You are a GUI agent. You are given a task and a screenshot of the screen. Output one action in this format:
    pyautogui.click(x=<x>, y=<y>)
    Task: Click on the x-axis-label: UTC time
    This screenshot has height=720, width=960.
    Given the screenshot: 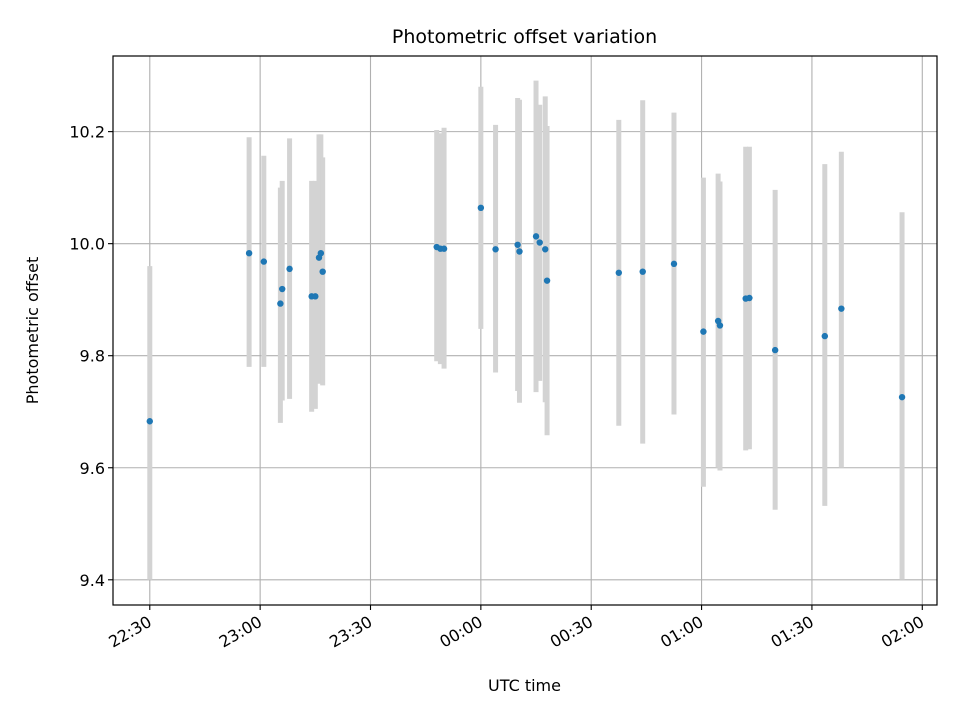 What is the action you would take?
    pyautogui.click(x=524, y=685)
    